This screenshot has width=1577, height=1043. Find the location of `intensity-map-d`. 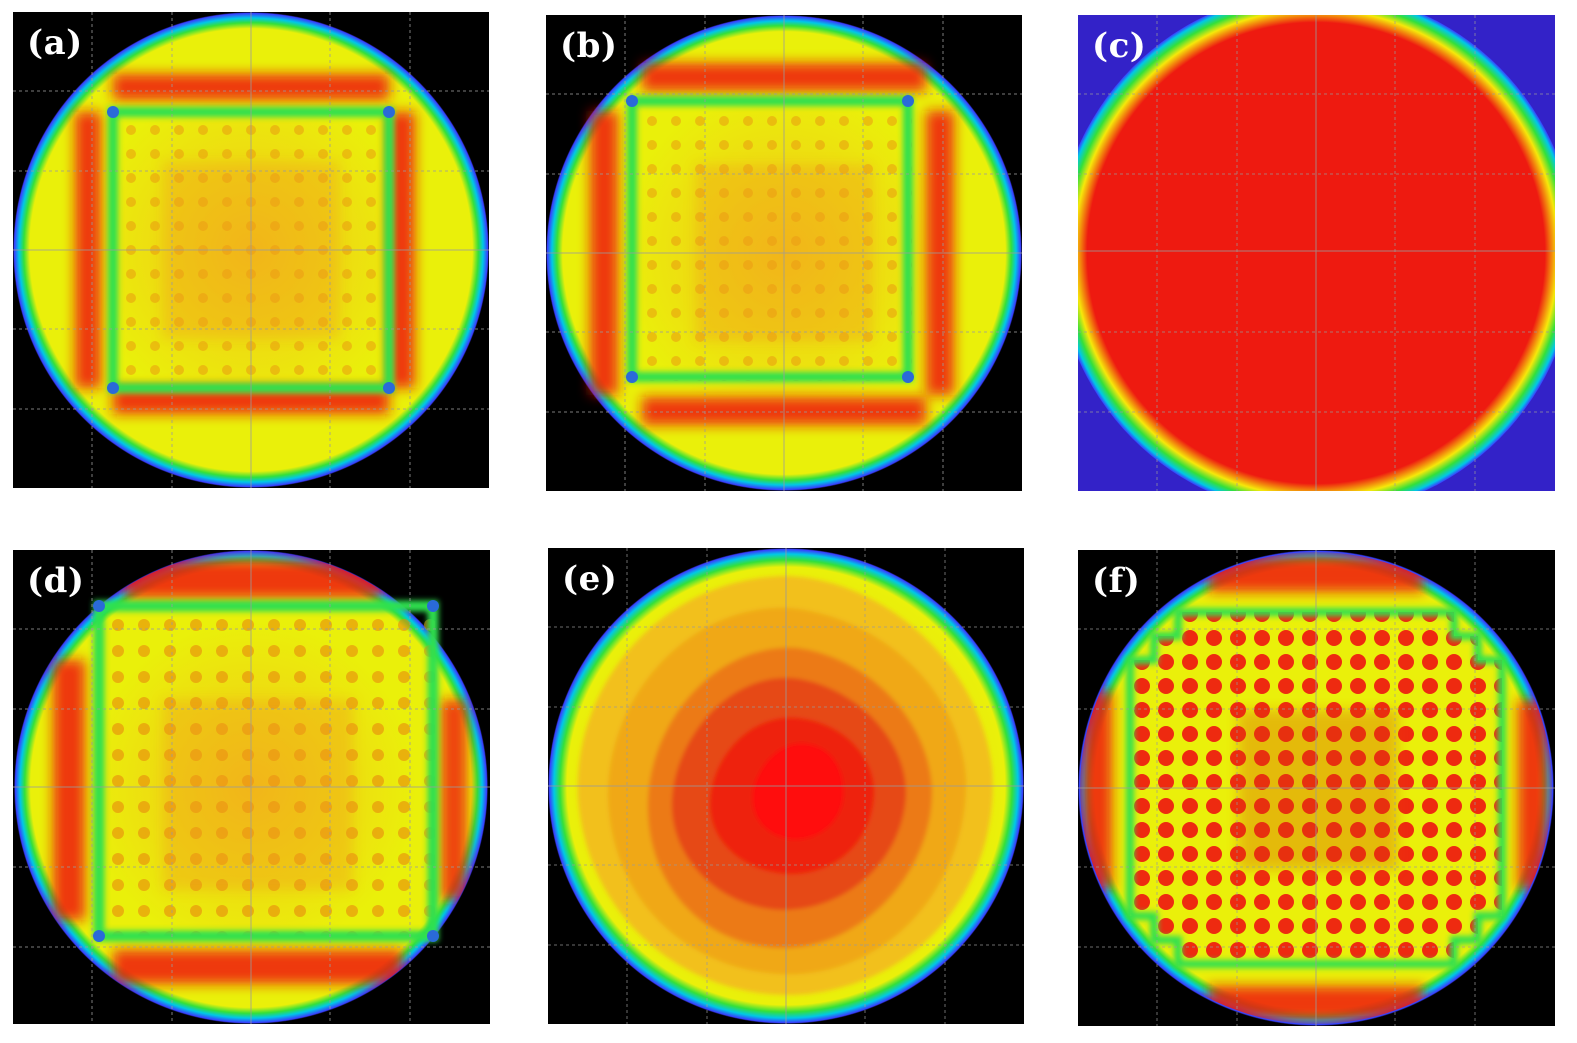

intensity-map-d is located at coordinates (251, 787).